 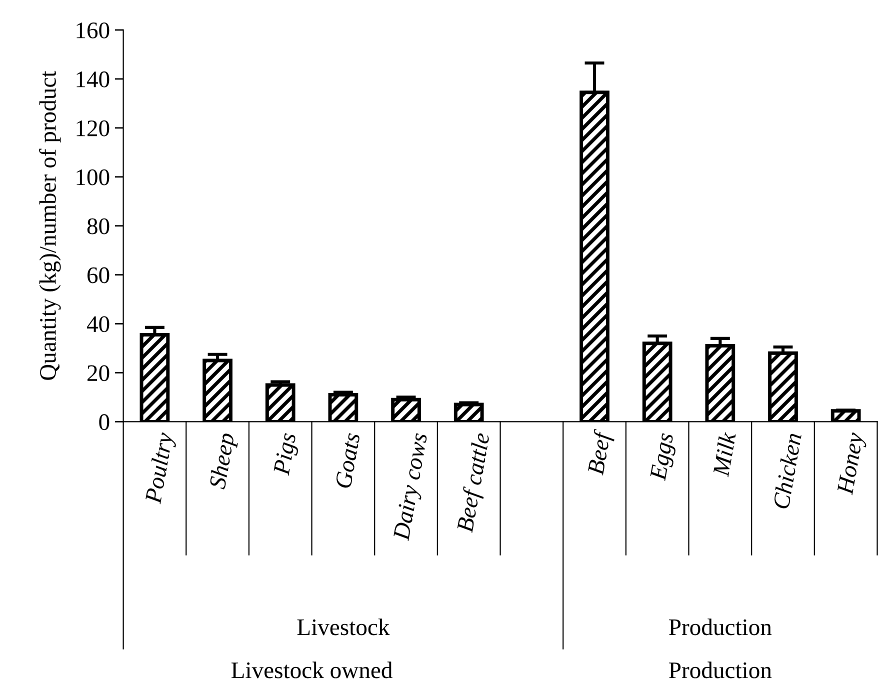 I want to click on y-axis-title: Quantity (kg)/number of product, so click(x=50, y=225).